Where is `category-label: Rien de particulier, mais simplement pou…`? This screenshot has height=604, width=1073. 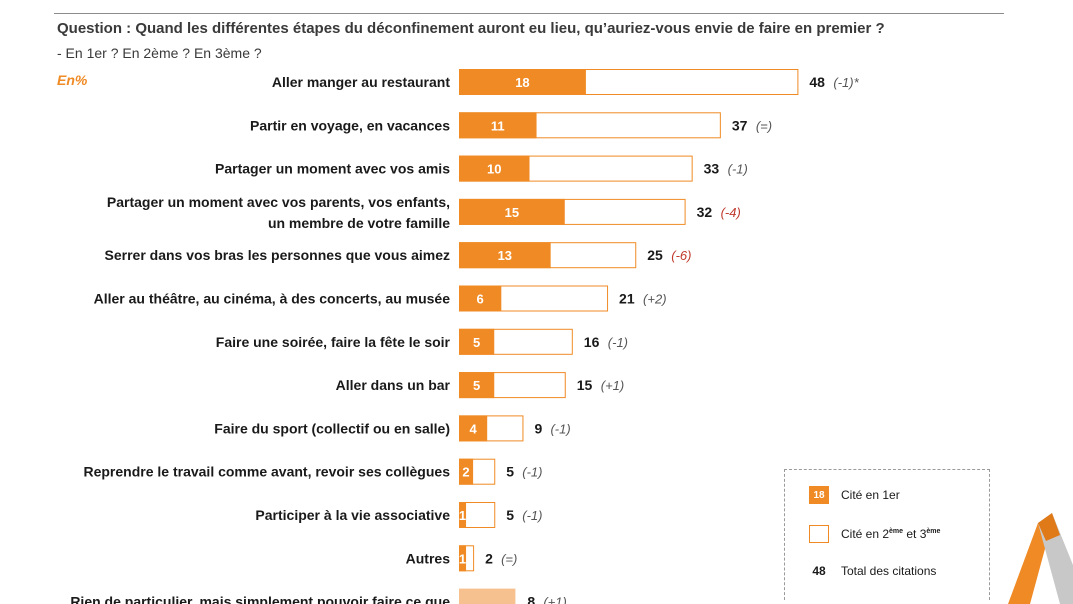
category-label: Rien de particulier, mais simplement pou… is located at coordinates (260, 599).